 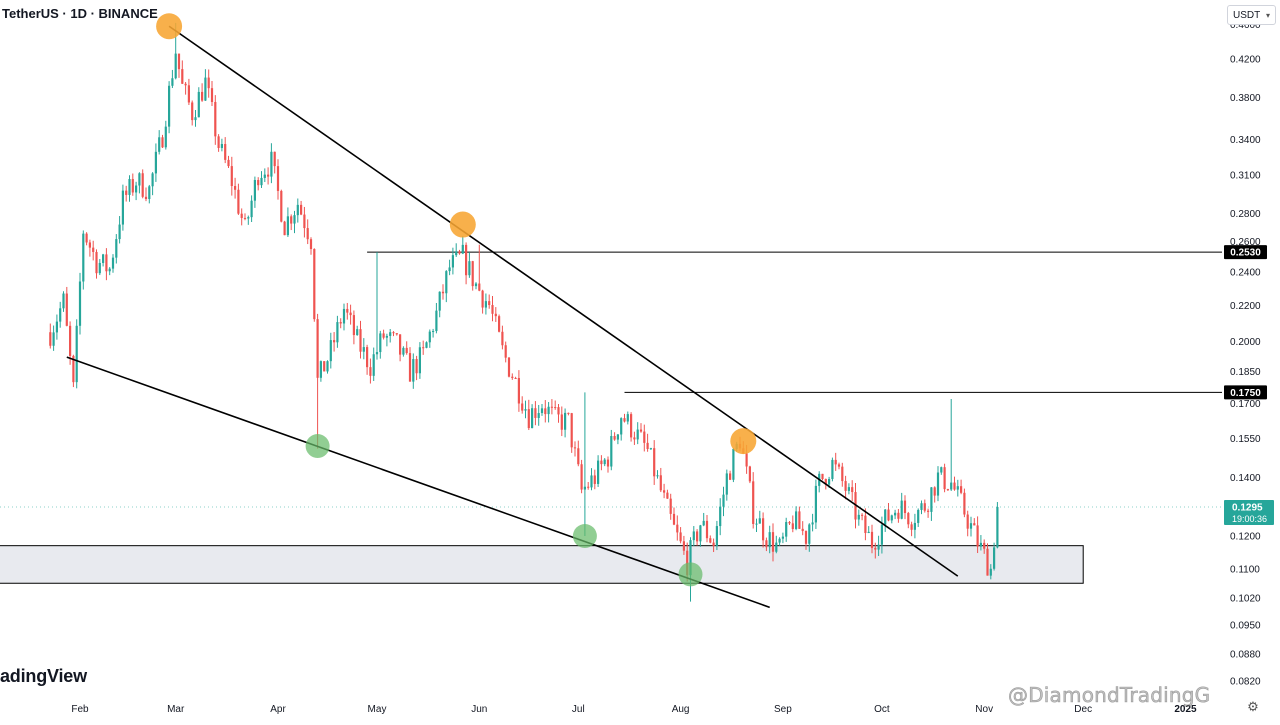 What do you see at coordinates (743, 441) in the screenshot?
I see `peak-marker` at bounding box center [743, 441].